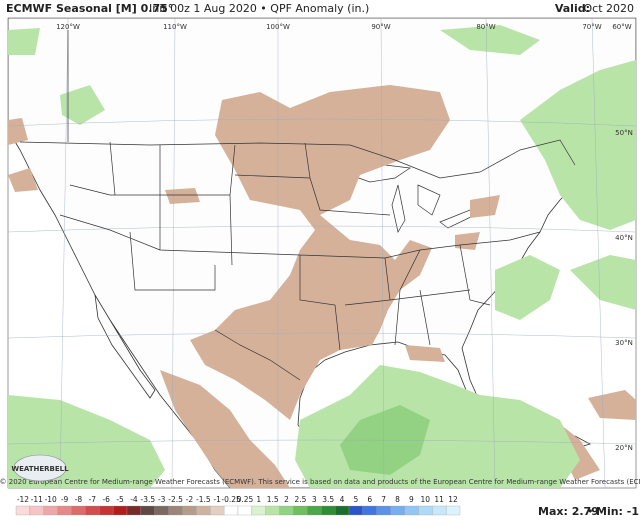 This screenshot has height=526, width=640. Describe the element at coordinates (258, 499) in the screenshot. I see `colorbar-label: 1` at that location.